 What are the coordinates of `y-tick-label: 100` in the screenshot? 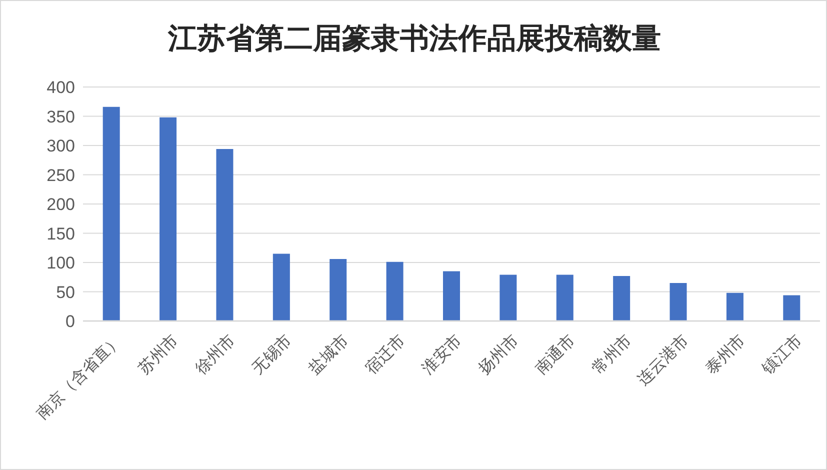 It's located at (60, 263).